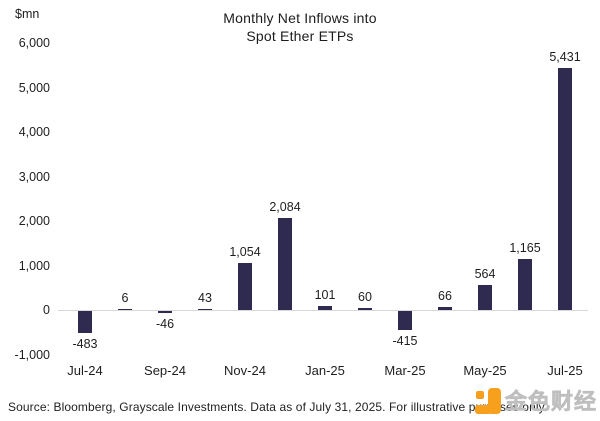 This screenshot has height=421, width=600. What do you see at coordinates (300, 18) in the screenshot?
I see `chart-title-line1: Monthly Net Inflows into` at bounding box center [300, 18].